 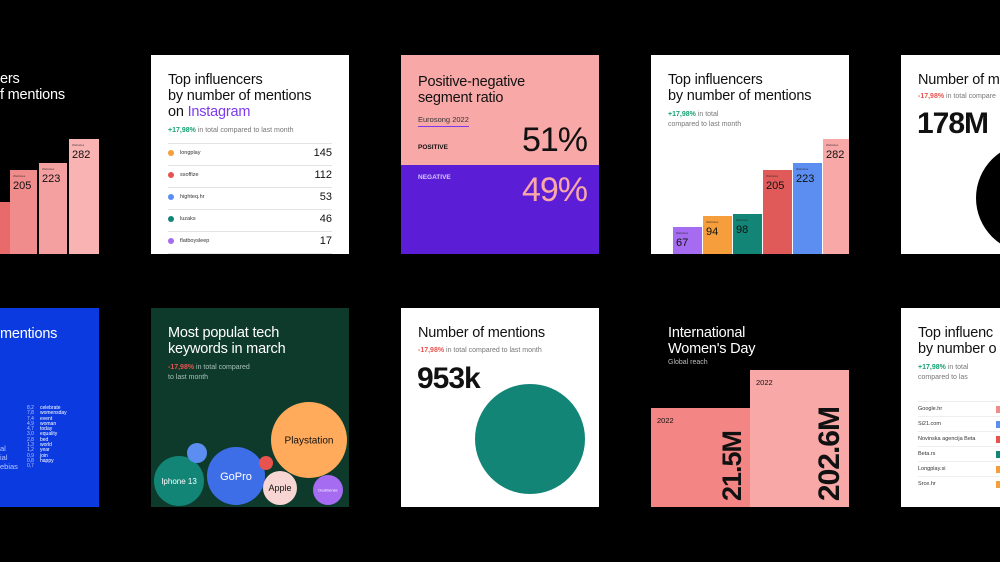 What do you see at coordinates (953, 123) in the screenshot?
I see `mentions-value: 178M` at bounding box center [953, 123].